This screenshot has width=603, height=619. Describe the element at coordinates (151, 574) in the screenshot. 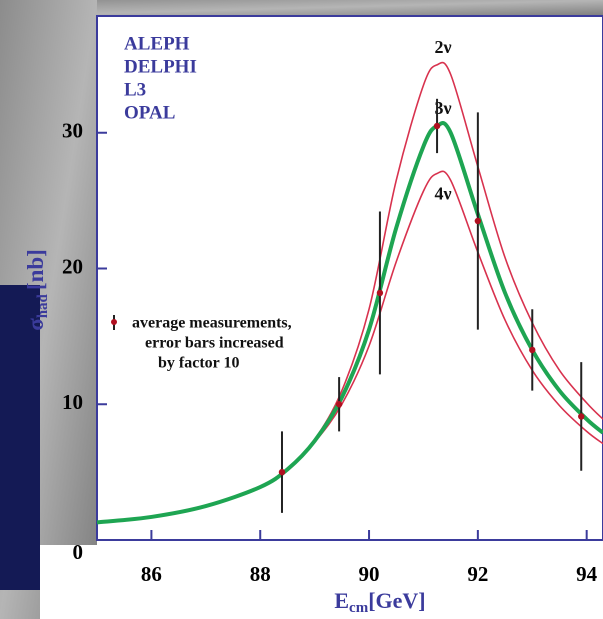

I see `x-tick-label: 86` at that location.